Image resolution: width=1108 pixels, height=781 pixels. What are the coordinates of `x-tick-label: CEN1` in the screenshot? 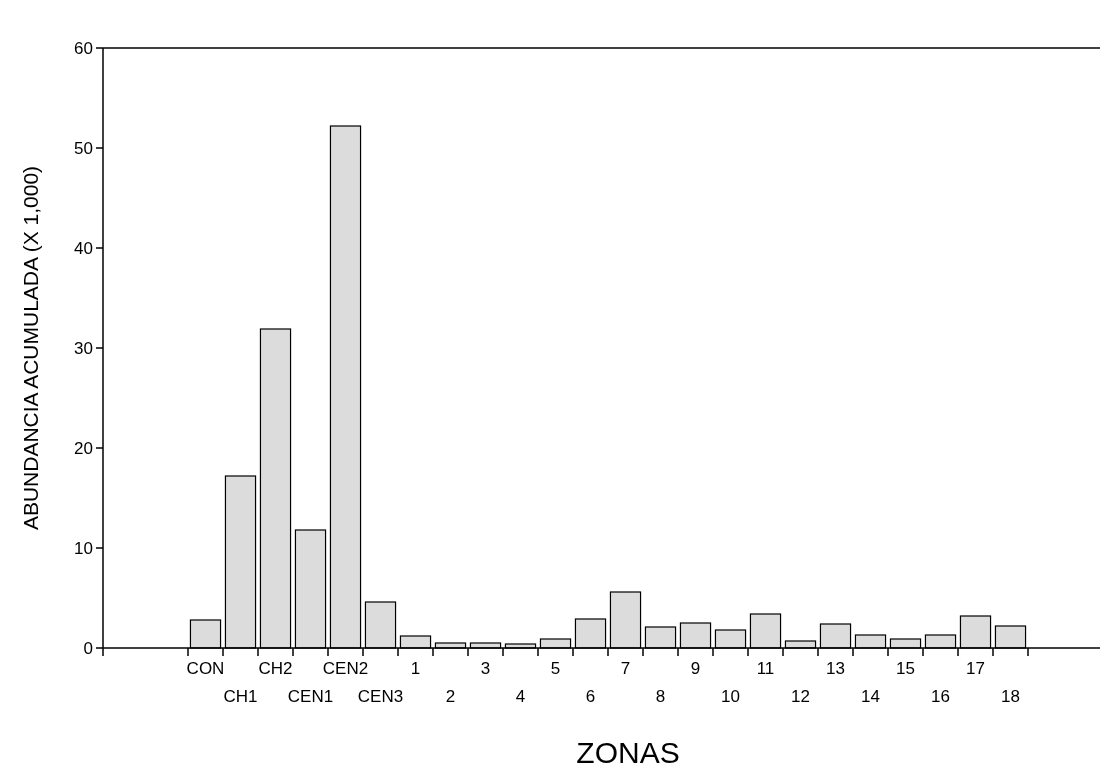 It's located at (310, 696).